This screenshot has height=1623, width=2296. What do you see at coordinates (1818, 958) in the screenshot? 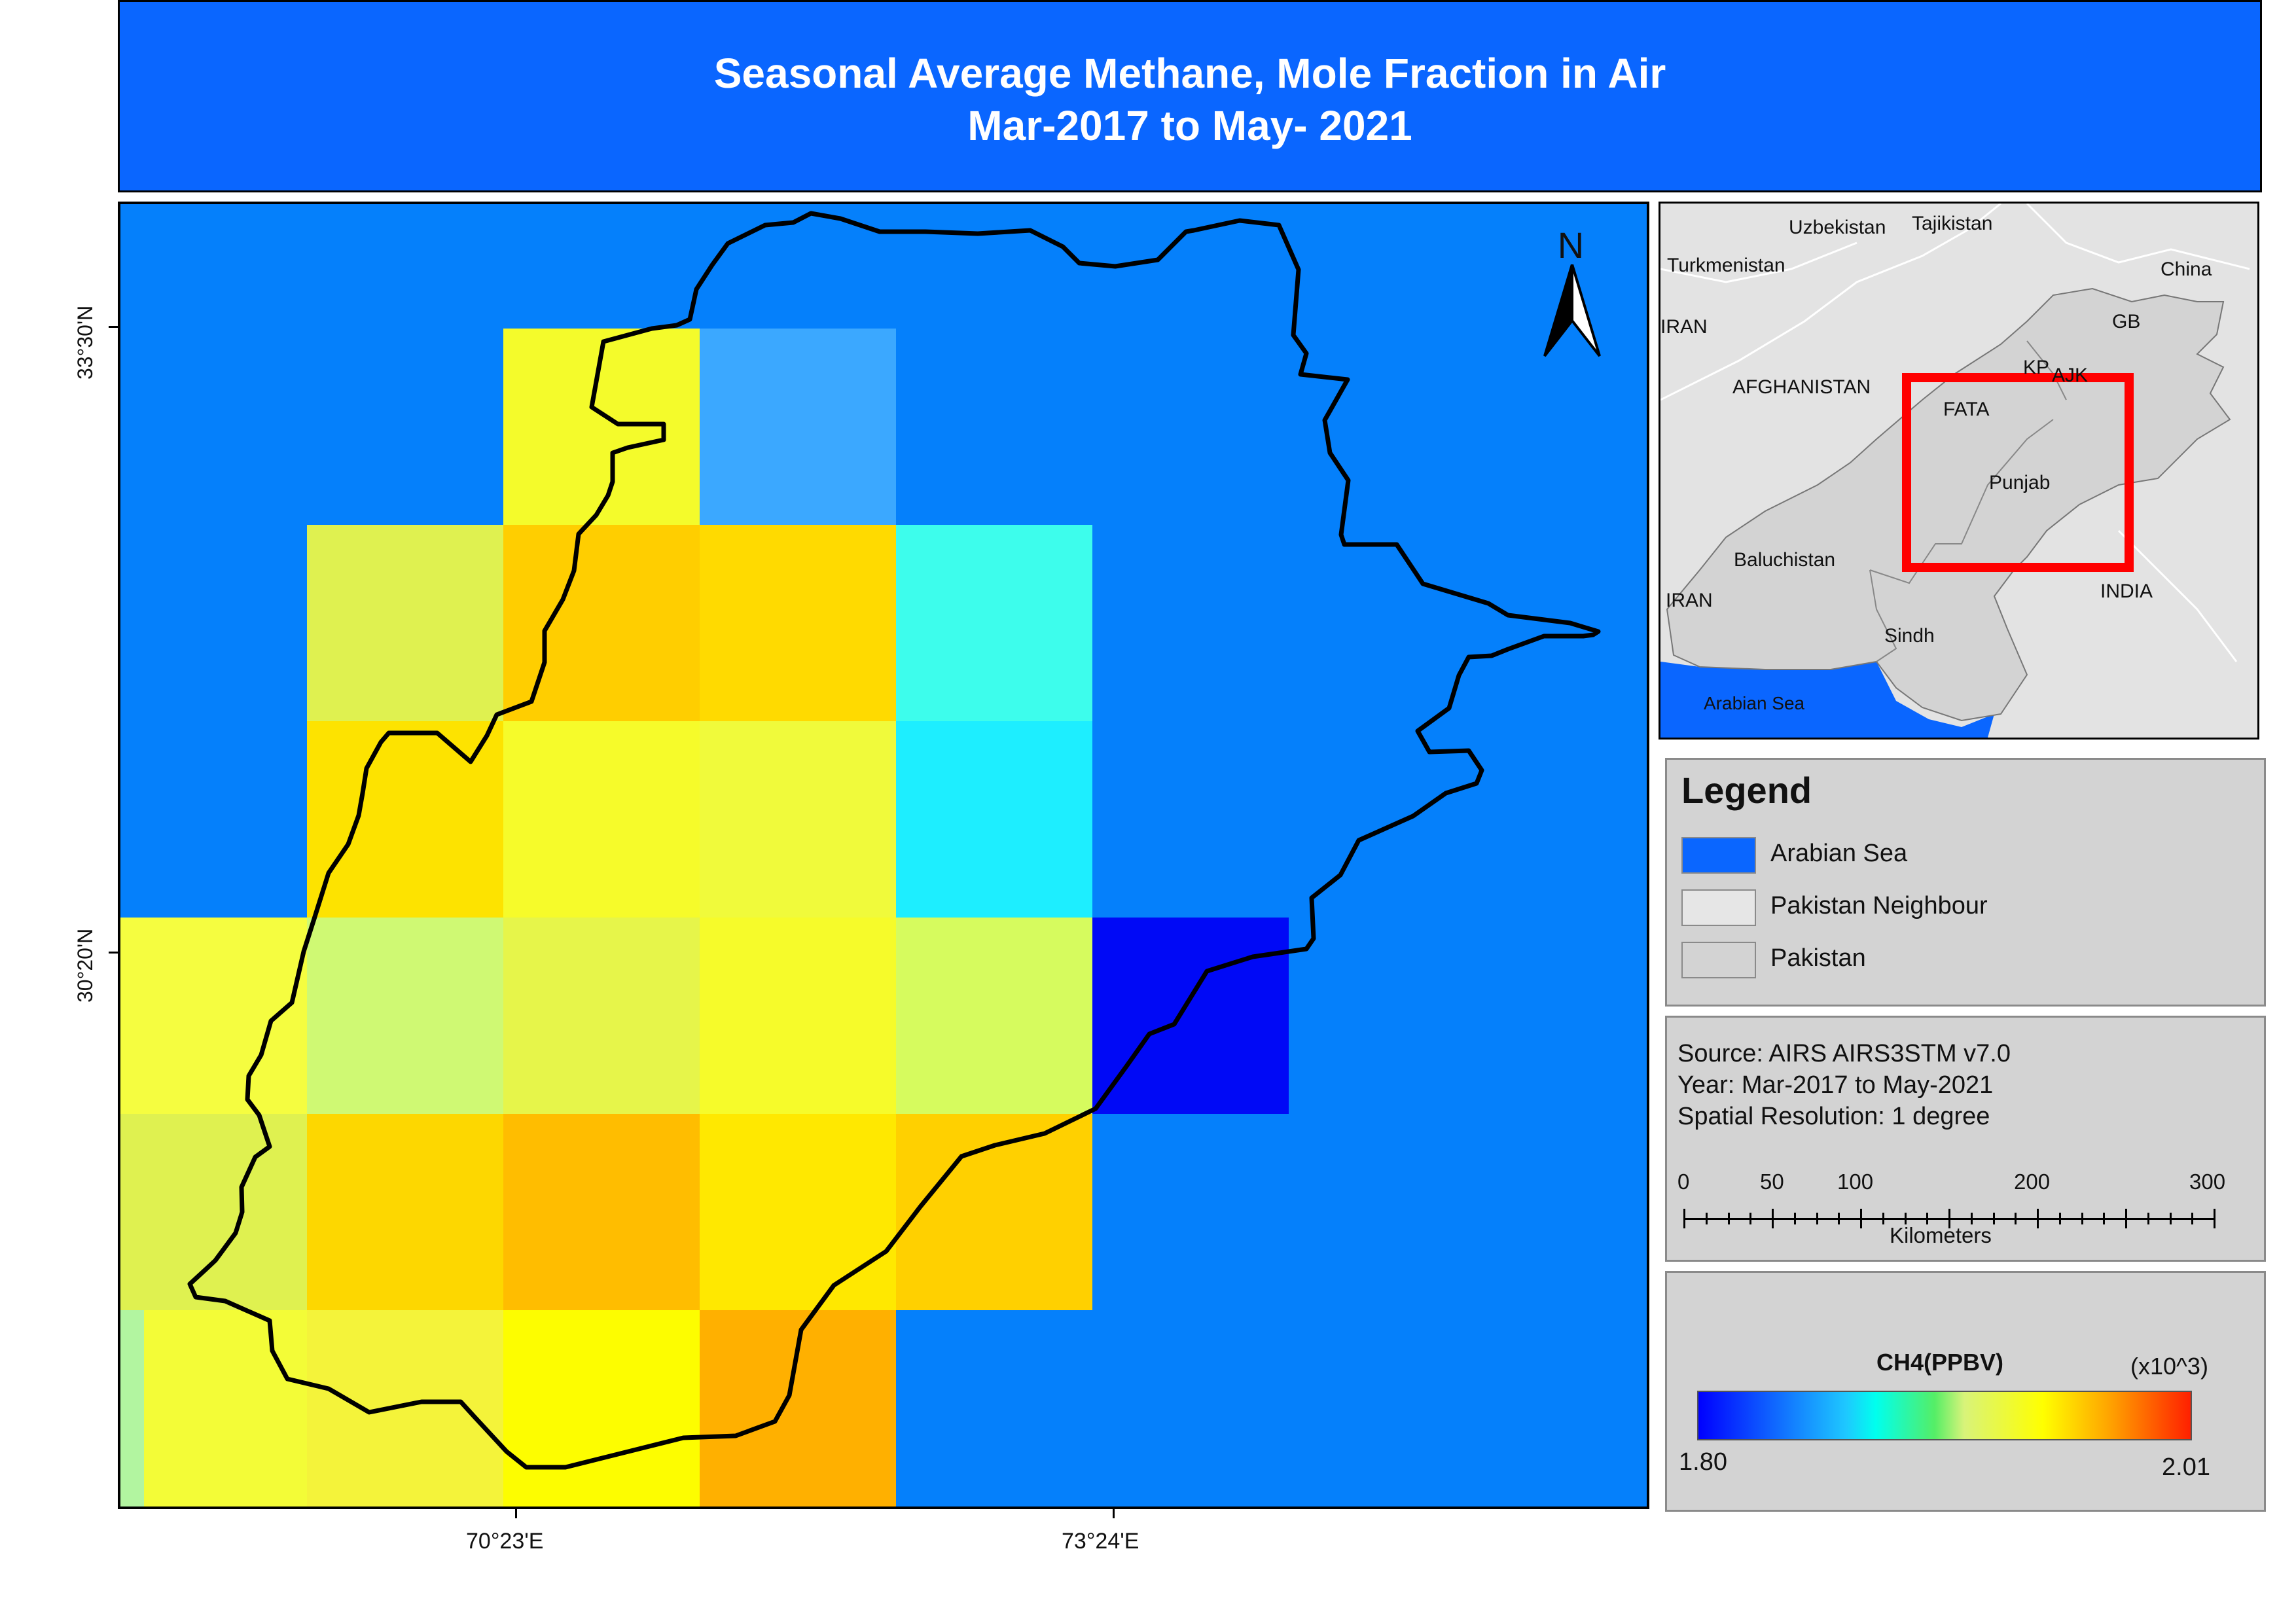
I see `legend-label-pakistan: Pakistan` at bounding box center [1818, 958].